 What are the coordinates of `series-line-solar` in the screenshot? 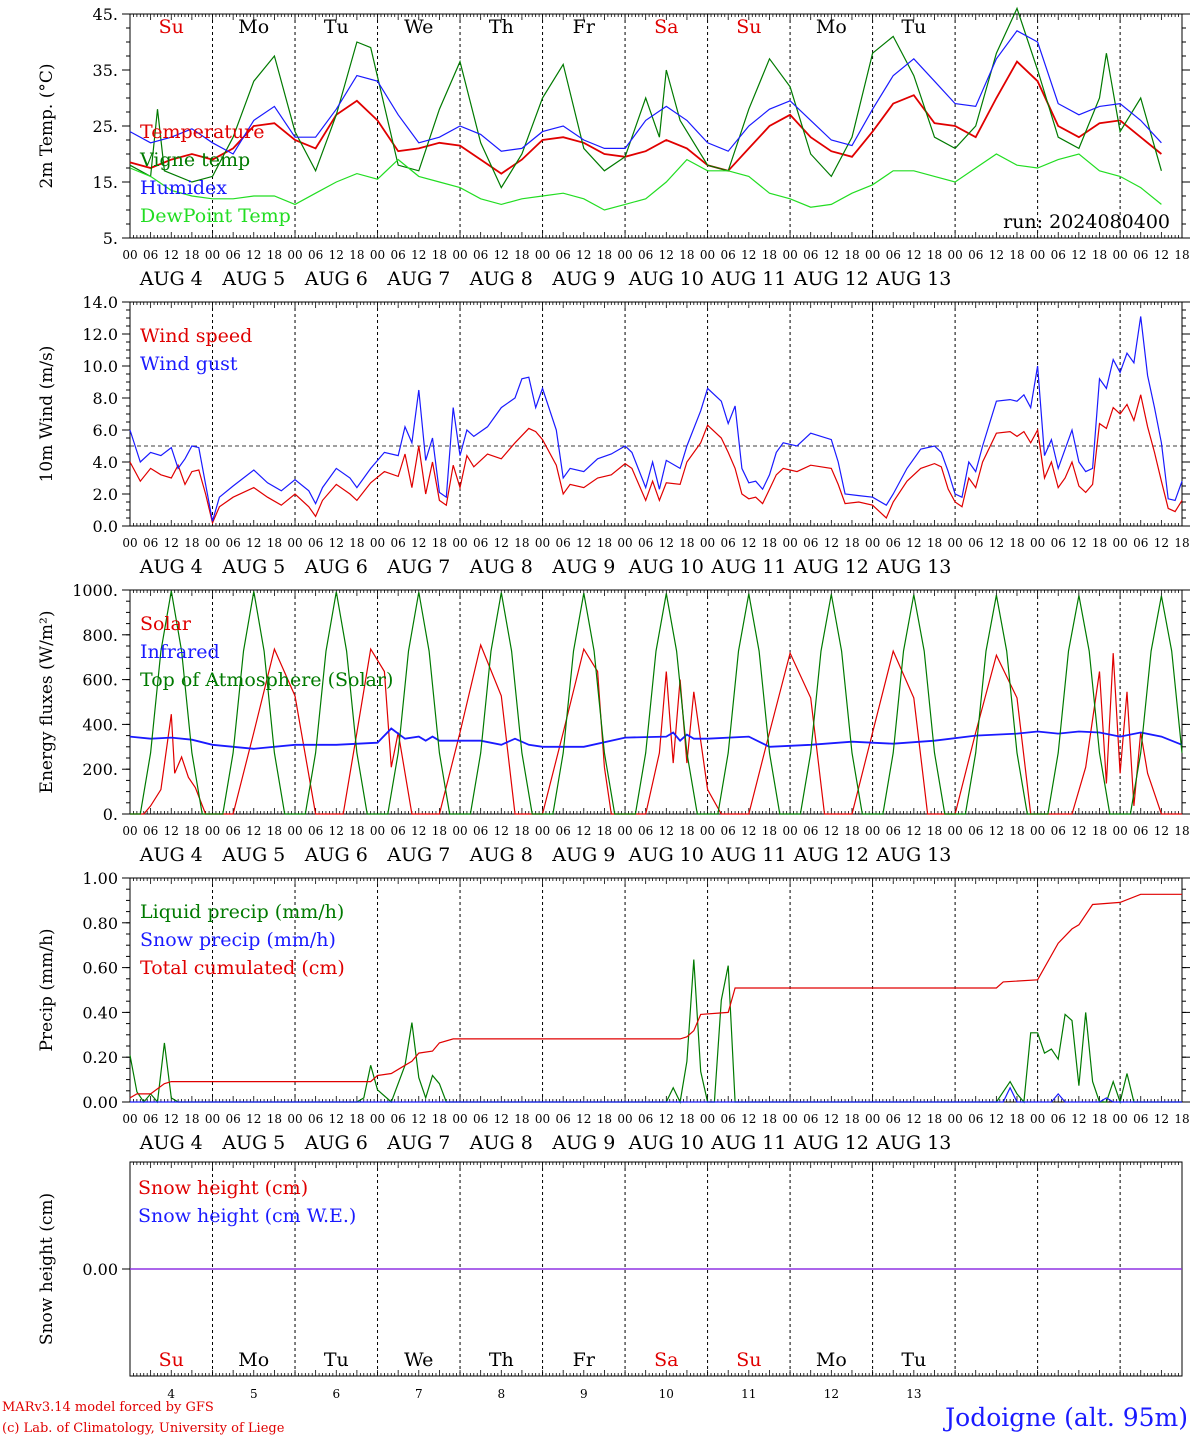 It's located at (656, 729).